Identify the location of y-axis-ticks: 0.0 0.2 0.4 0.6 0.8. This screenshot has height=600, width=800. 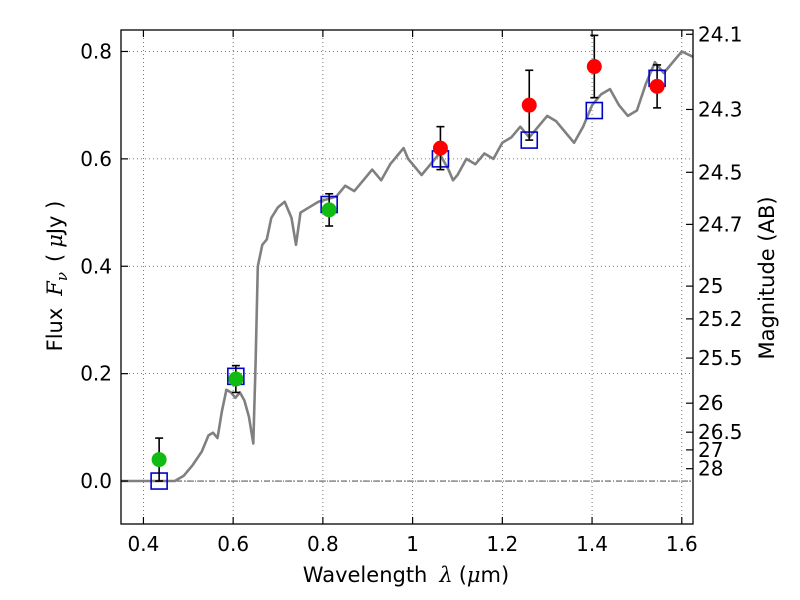
(104, 266).